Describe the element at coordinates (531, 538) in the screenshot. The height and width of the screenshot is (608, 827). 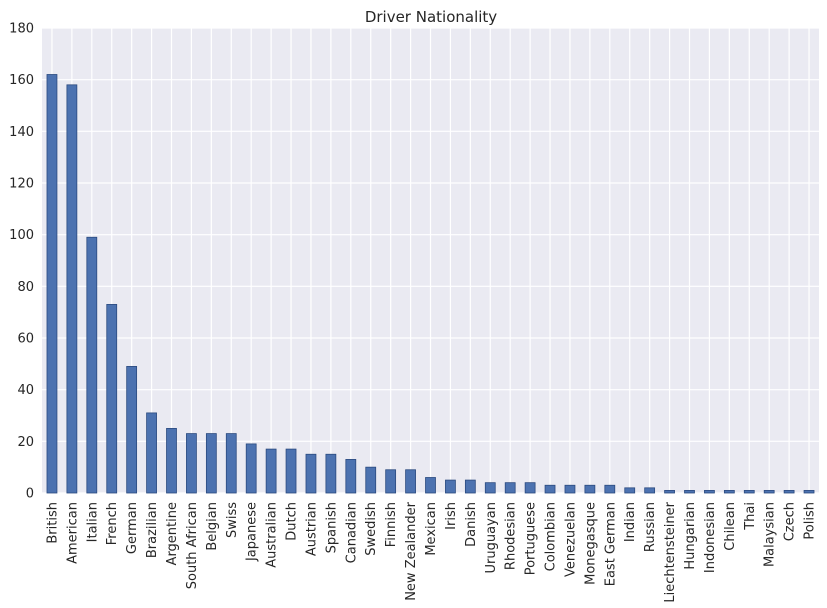
I see `x-tick-label: Portuguese` at that location.